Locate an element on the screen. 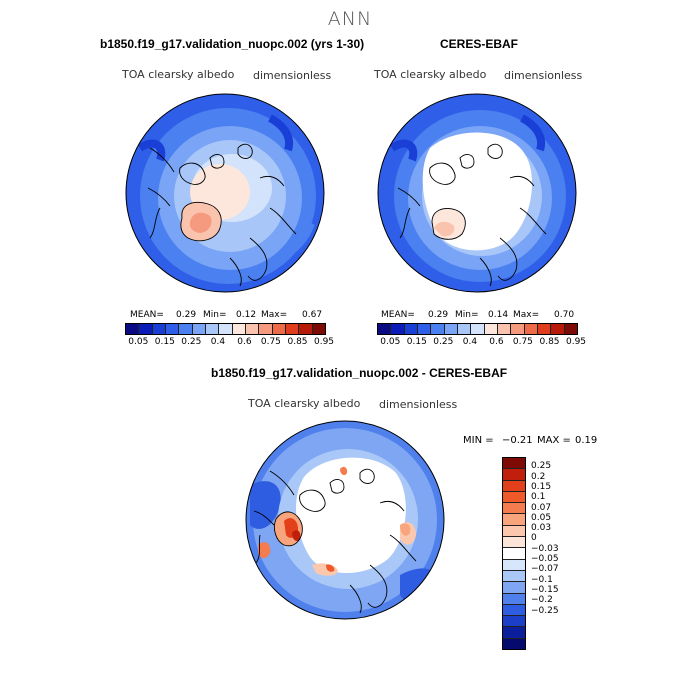 The image size is (700, 700). diff-colorbar-label: −0.2 is located at coordinates (542, 600).